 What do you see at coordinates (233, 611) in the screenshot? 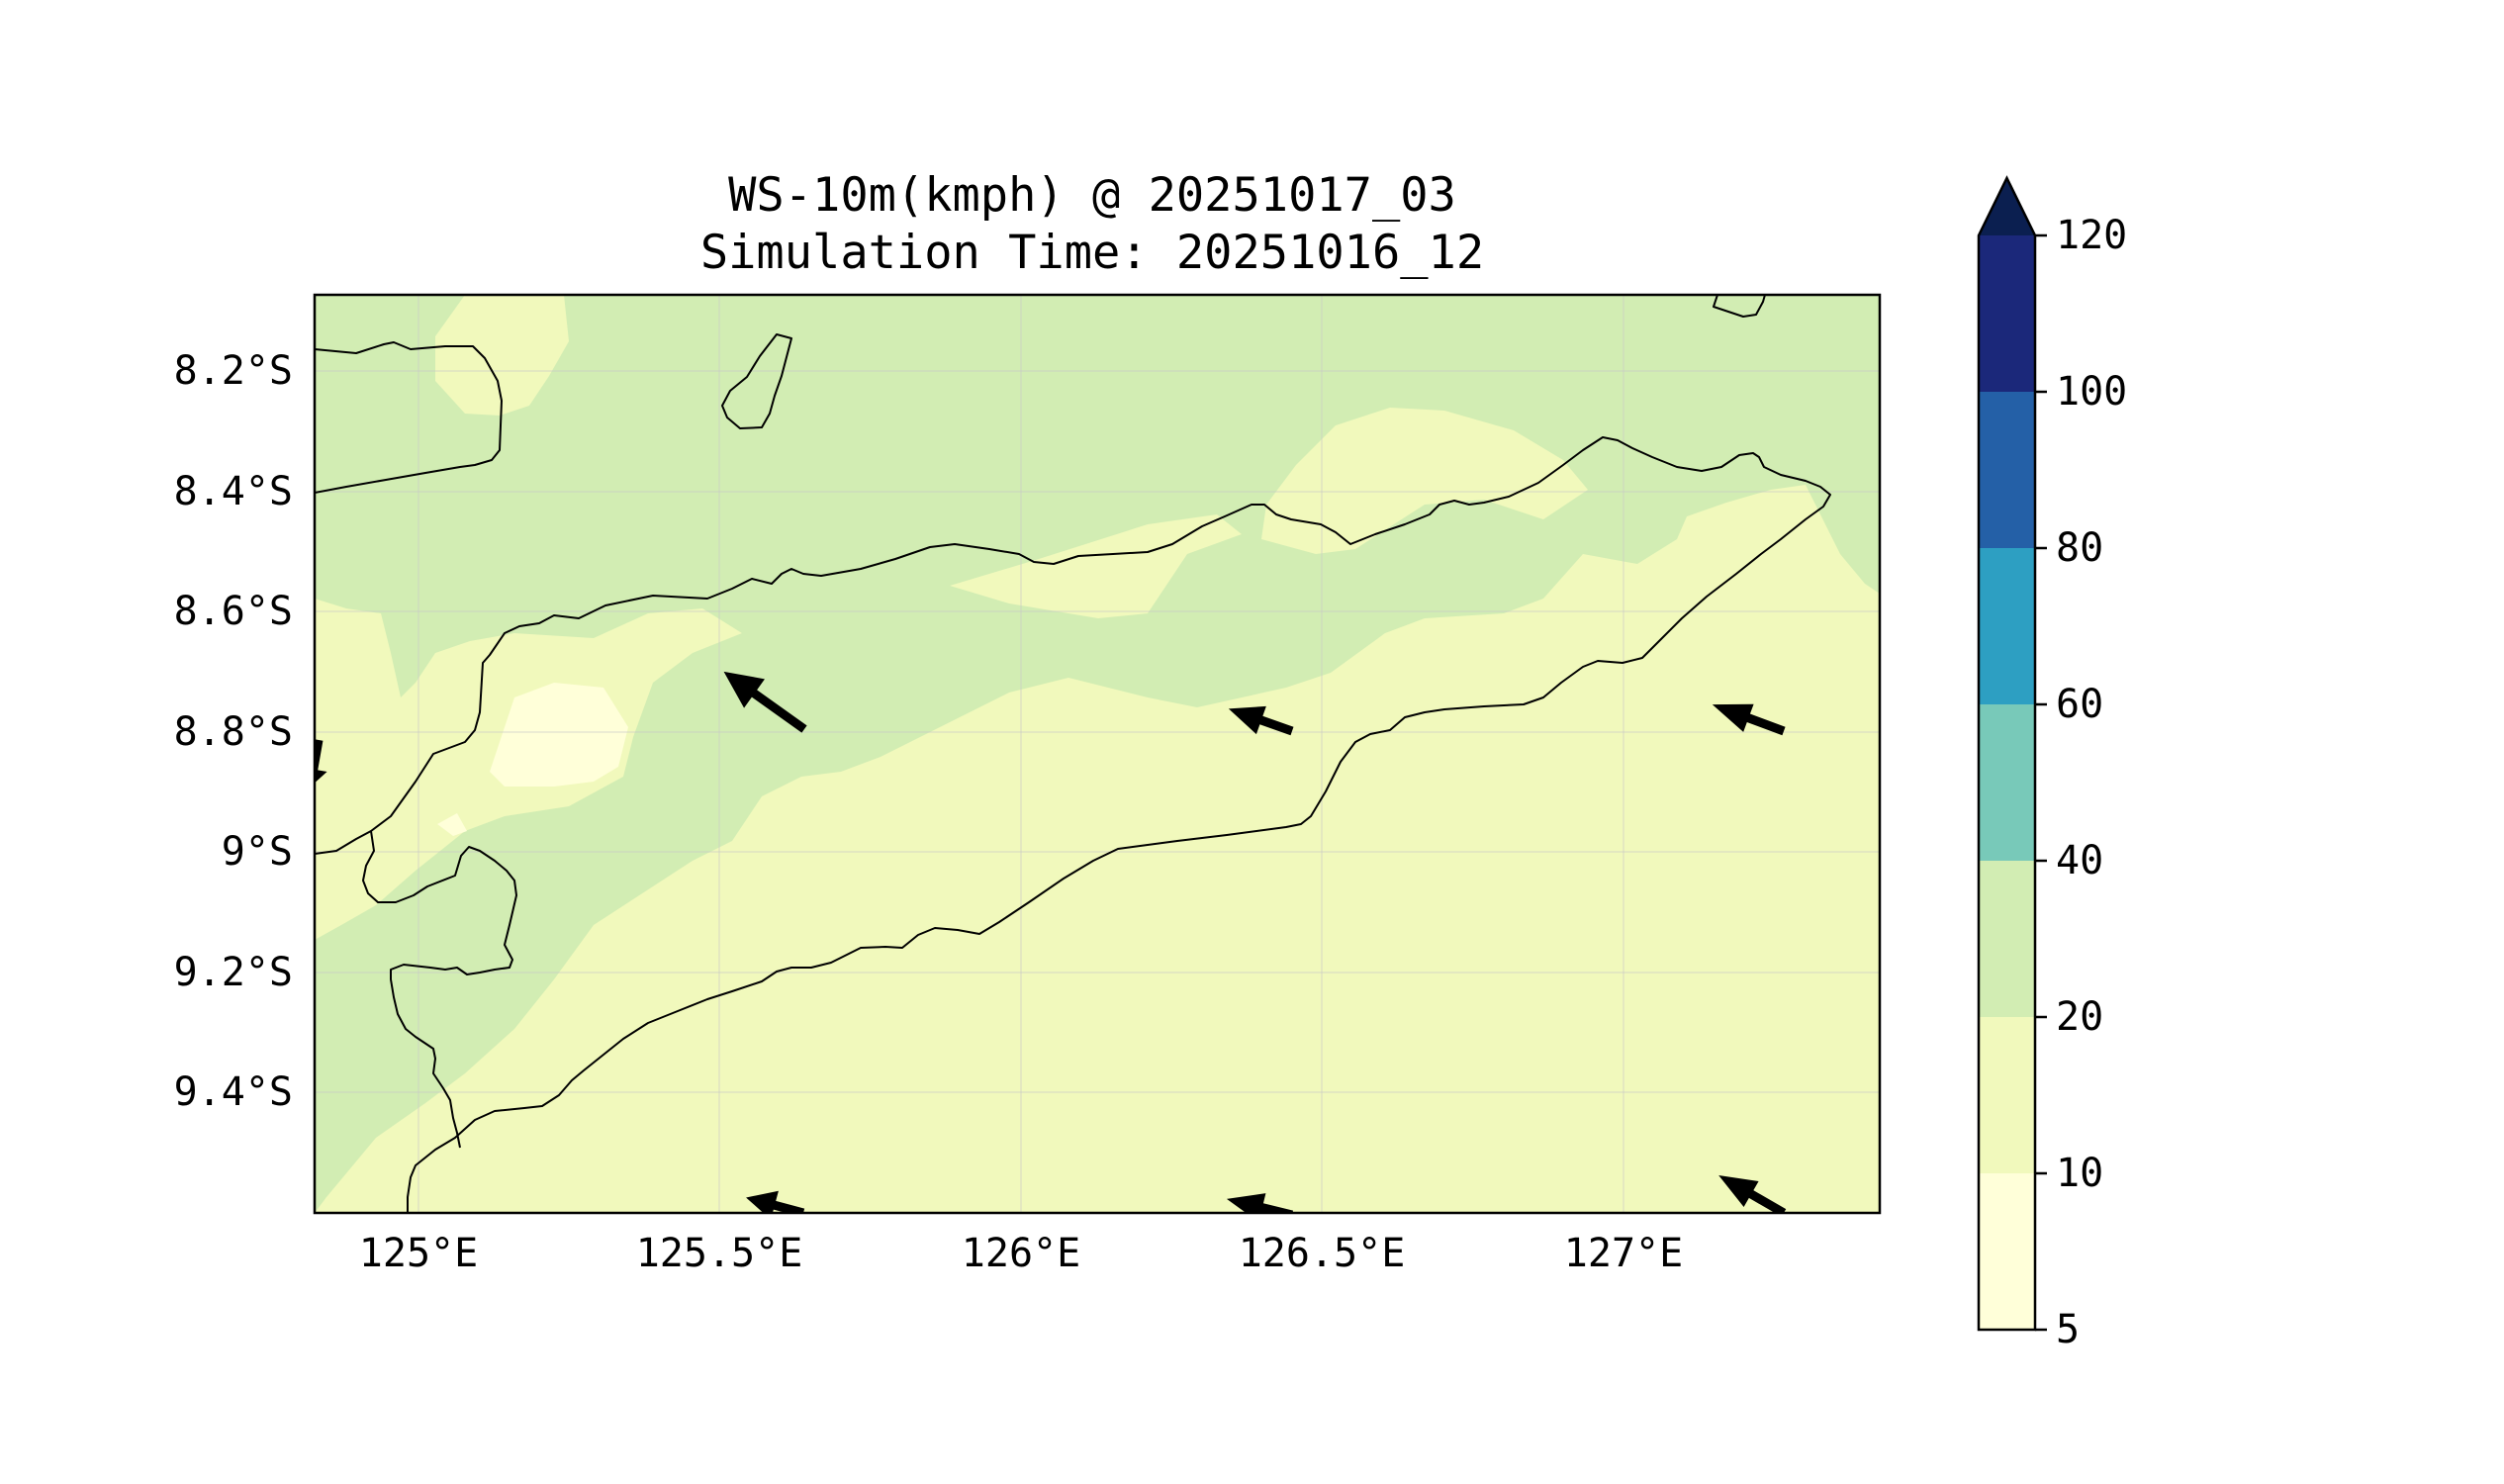
I see `lat-label: 8.6°S` at bounding box center [233, 611].